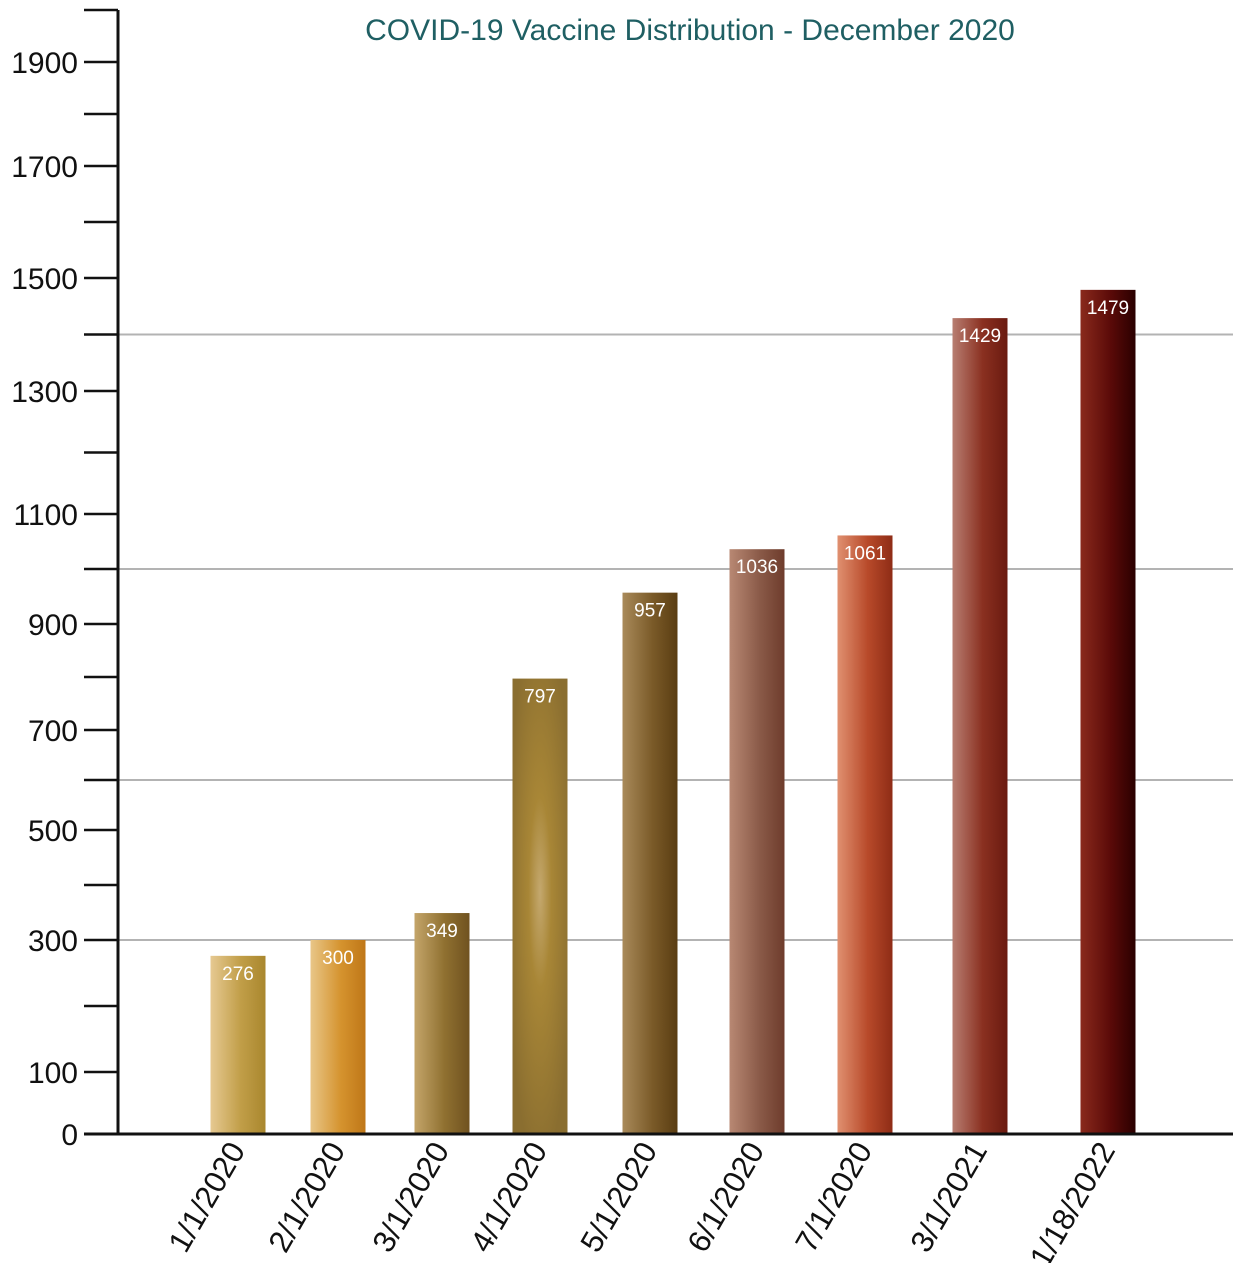 The image size is (1233, 1263). What do you see at coordinates (306, 1197) in the screenshot?
I see `x-tick-label: 2/1/2020` at bounding box center [306, 1197].